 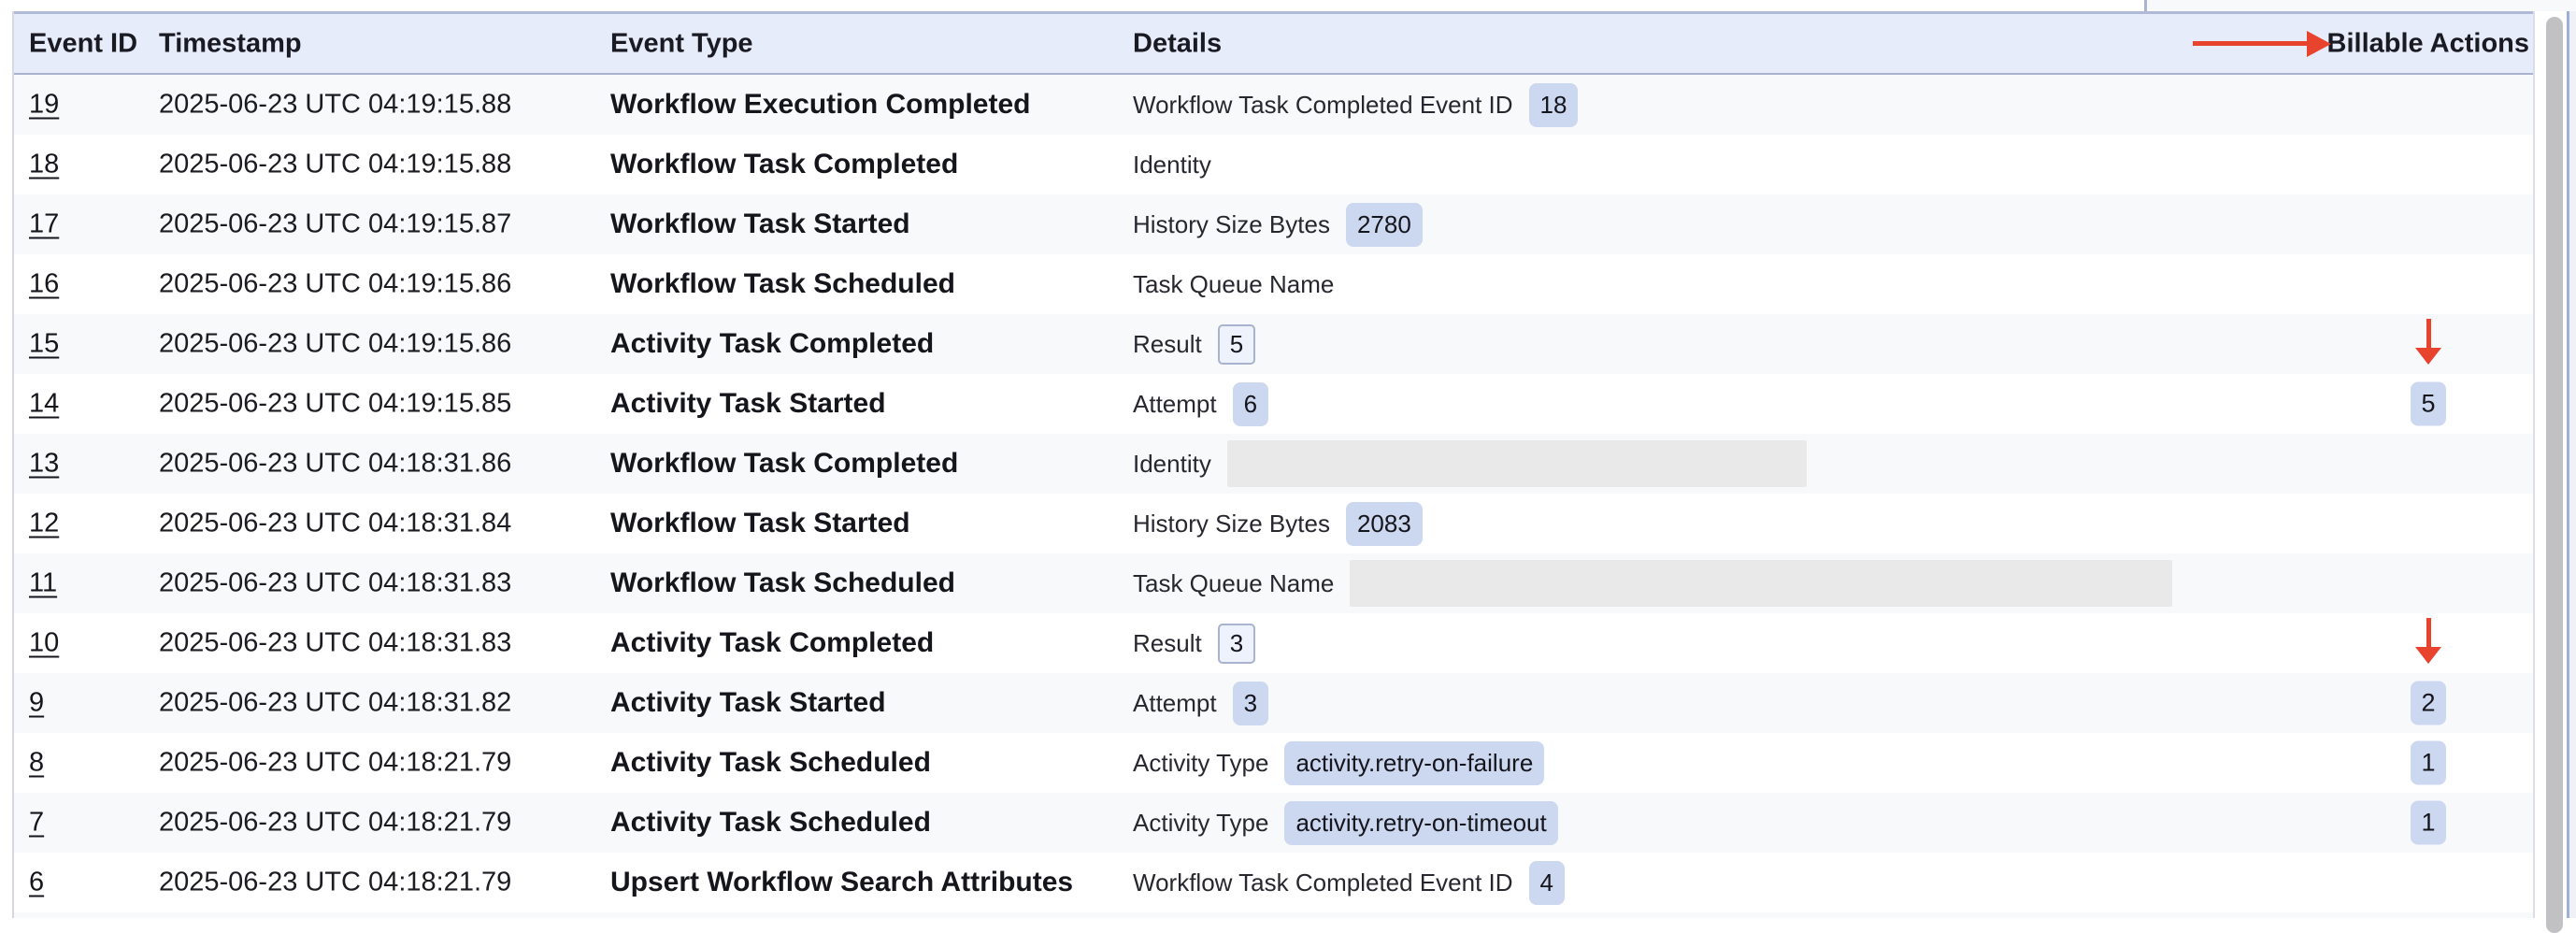 I want to click on event-details: Attempt 6, so click(x=1716, y=404).